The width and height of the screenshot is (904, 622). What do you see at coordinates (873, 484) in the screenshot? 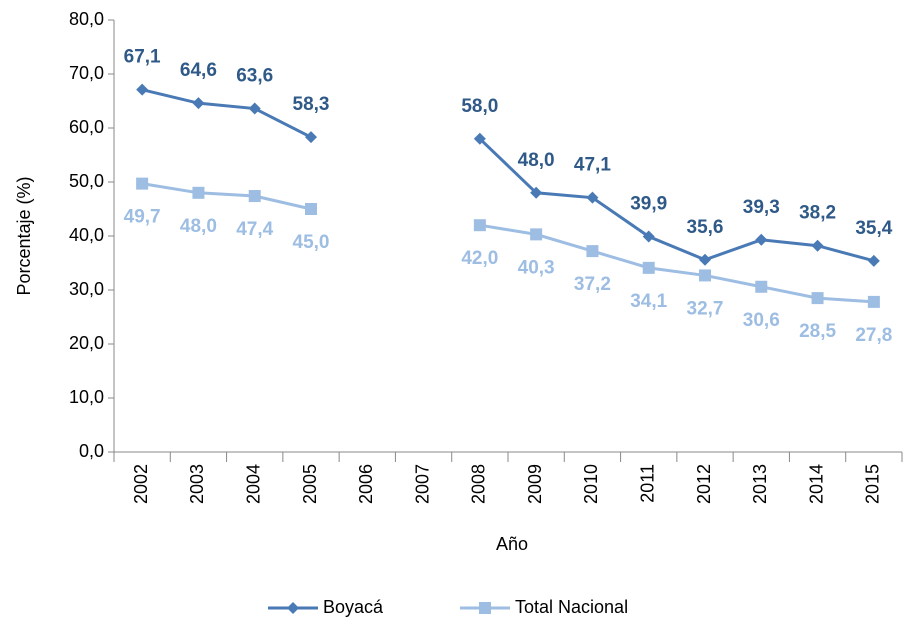
I see `x-tick-label: 2015` at bounding box center [873, 484].